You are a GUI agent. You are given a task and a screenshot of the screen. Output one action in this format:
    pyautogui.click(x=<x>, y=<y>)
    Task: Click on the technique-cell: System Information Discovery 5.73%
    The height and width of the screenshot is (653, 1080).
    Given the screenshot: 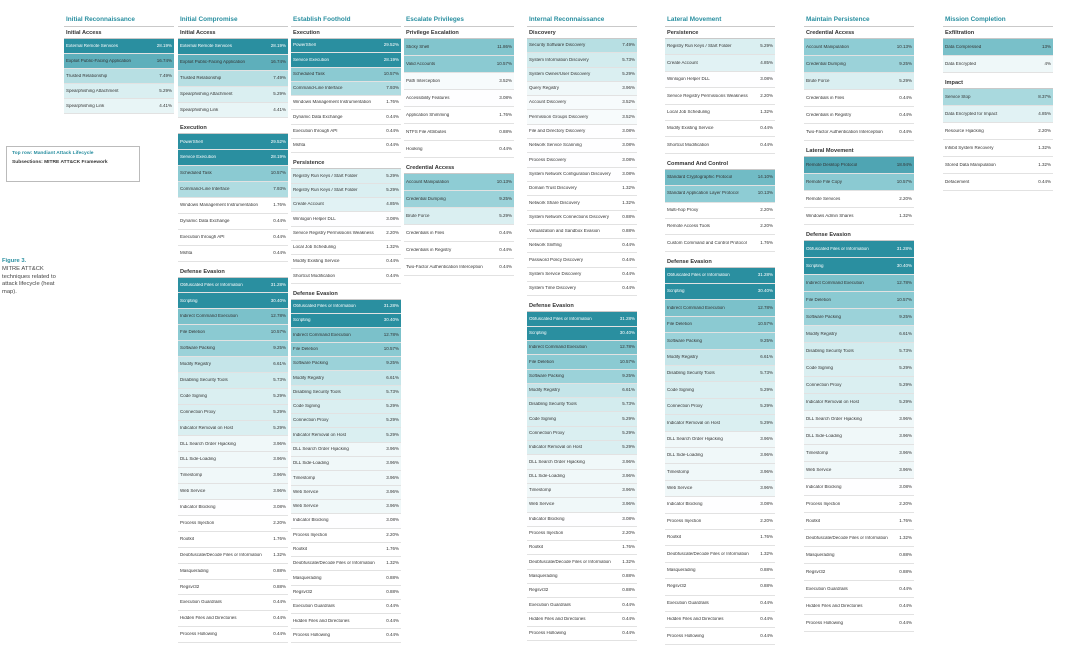 What is the action you would take?
    pyautogui.click(x=582, y=60)
    